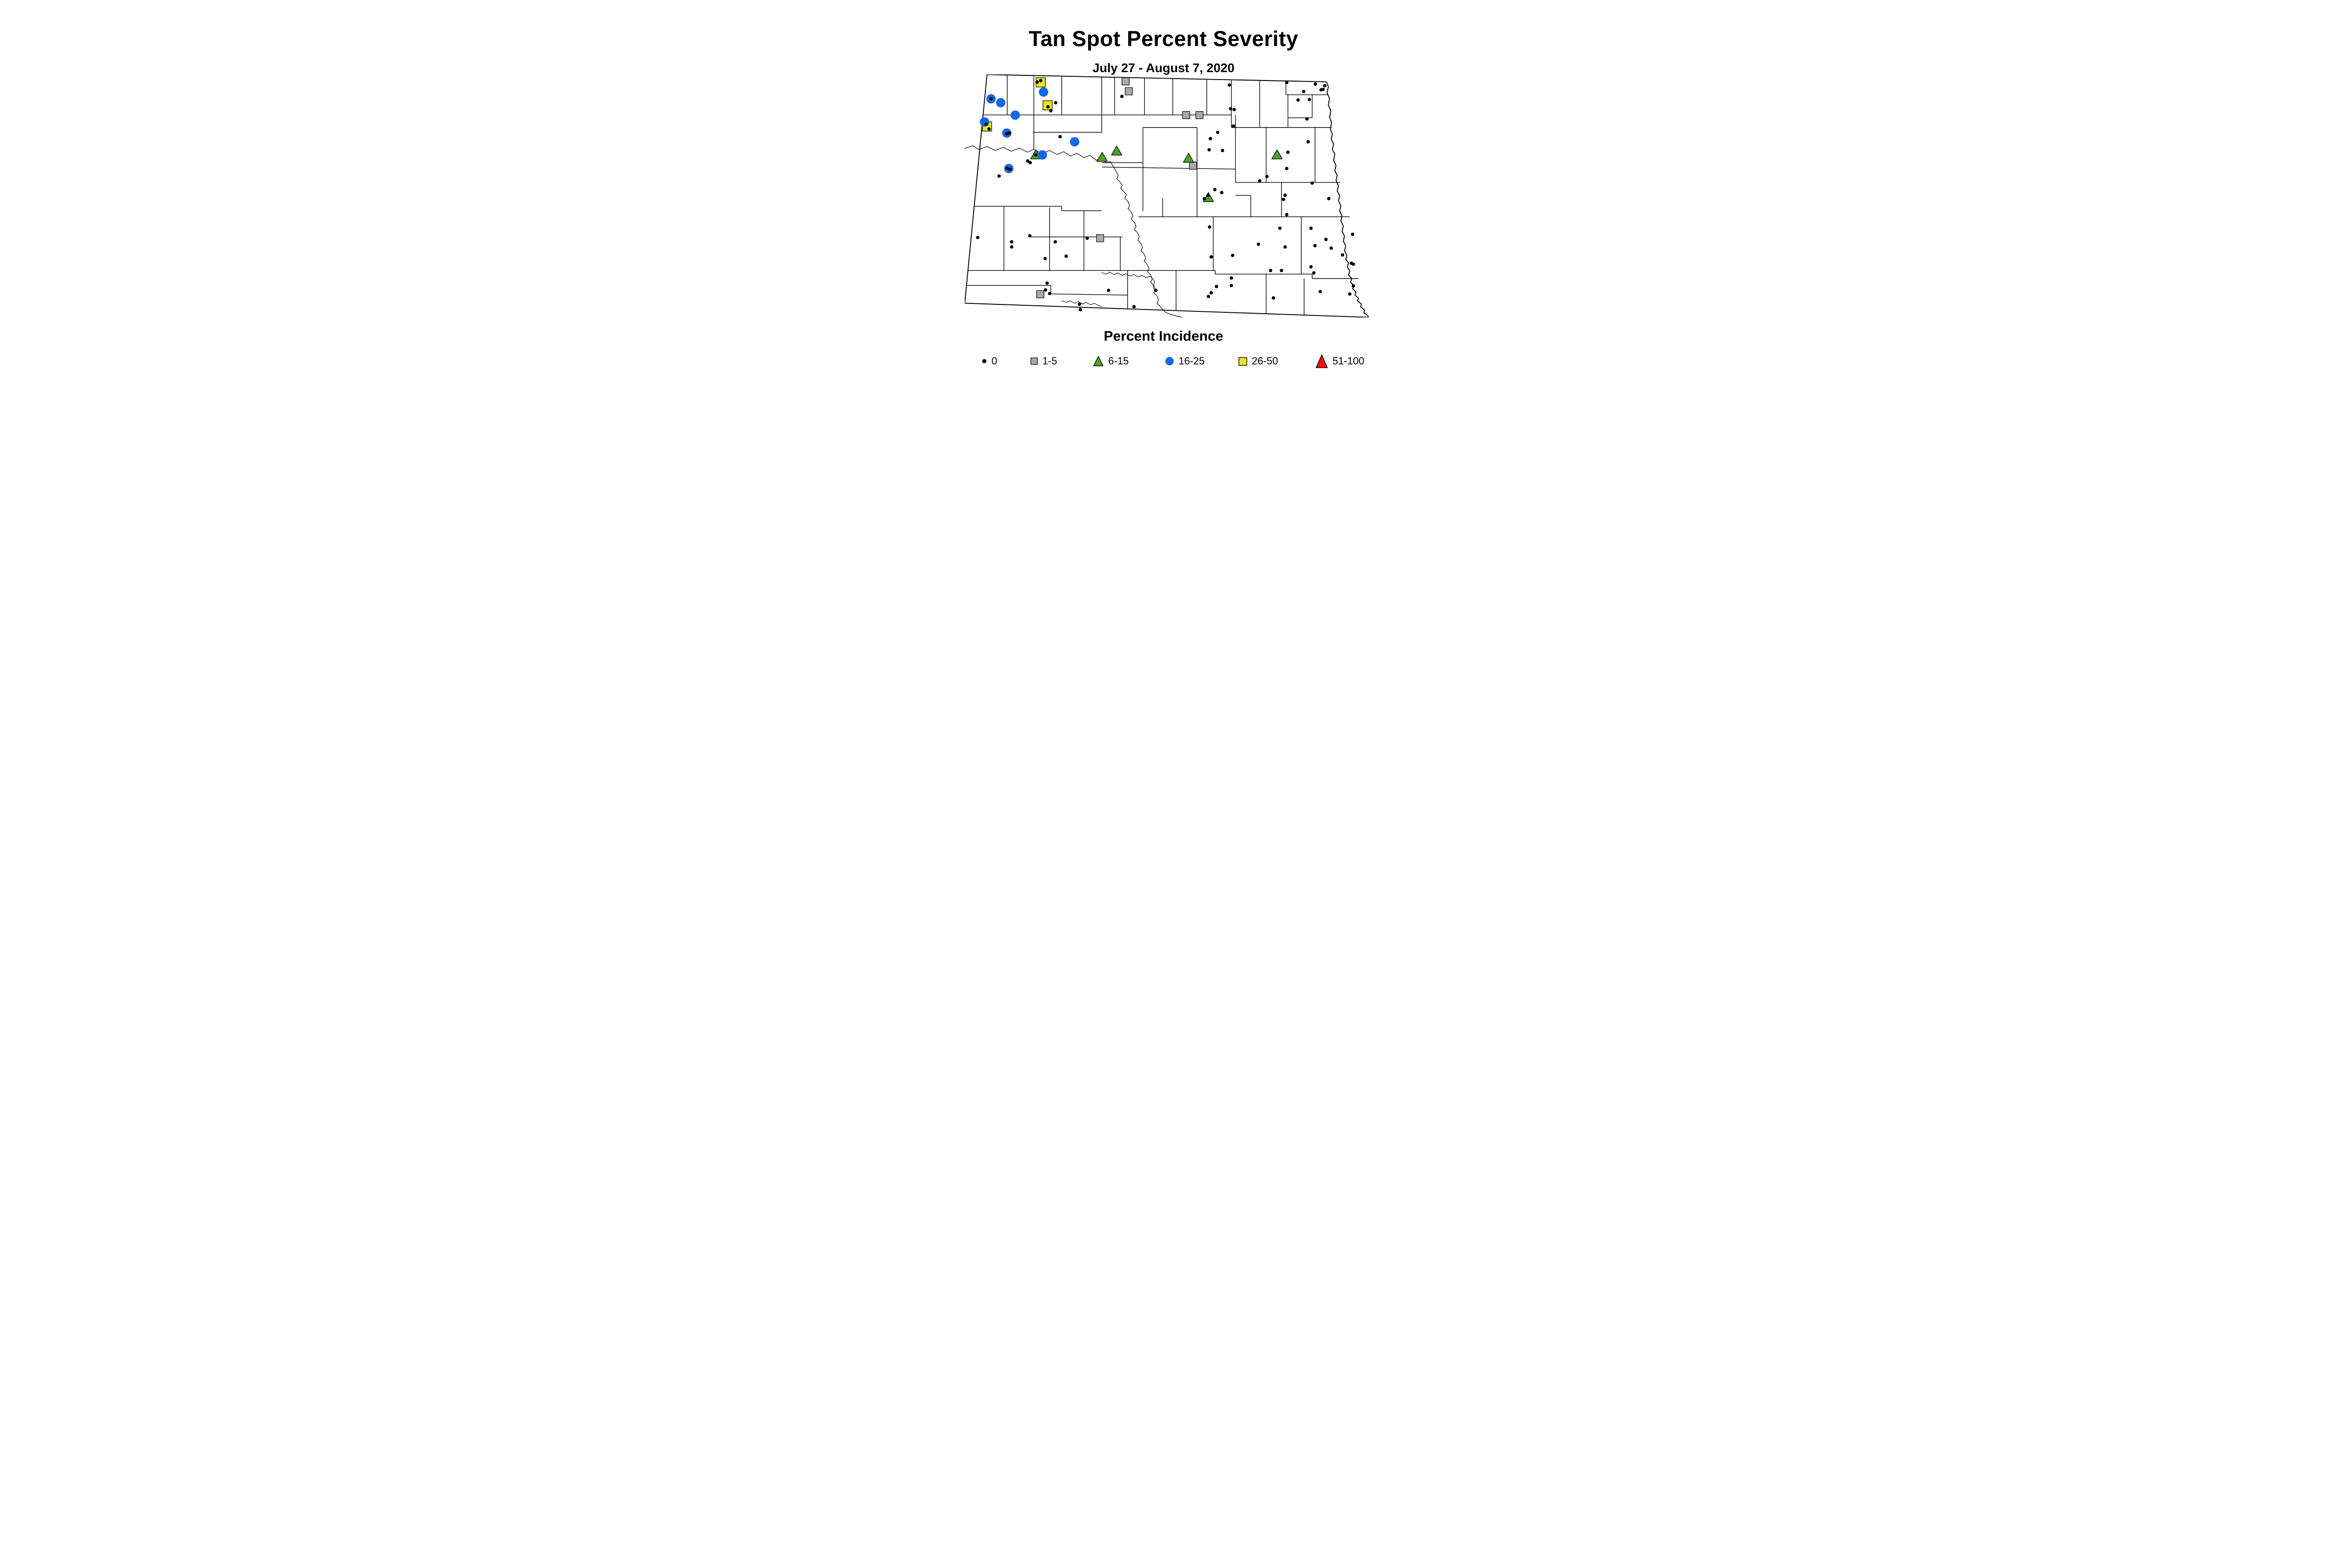  Describe the element at coordinates (1321, 361) in the screenshot. I see `red-triangle-icon` at that location.